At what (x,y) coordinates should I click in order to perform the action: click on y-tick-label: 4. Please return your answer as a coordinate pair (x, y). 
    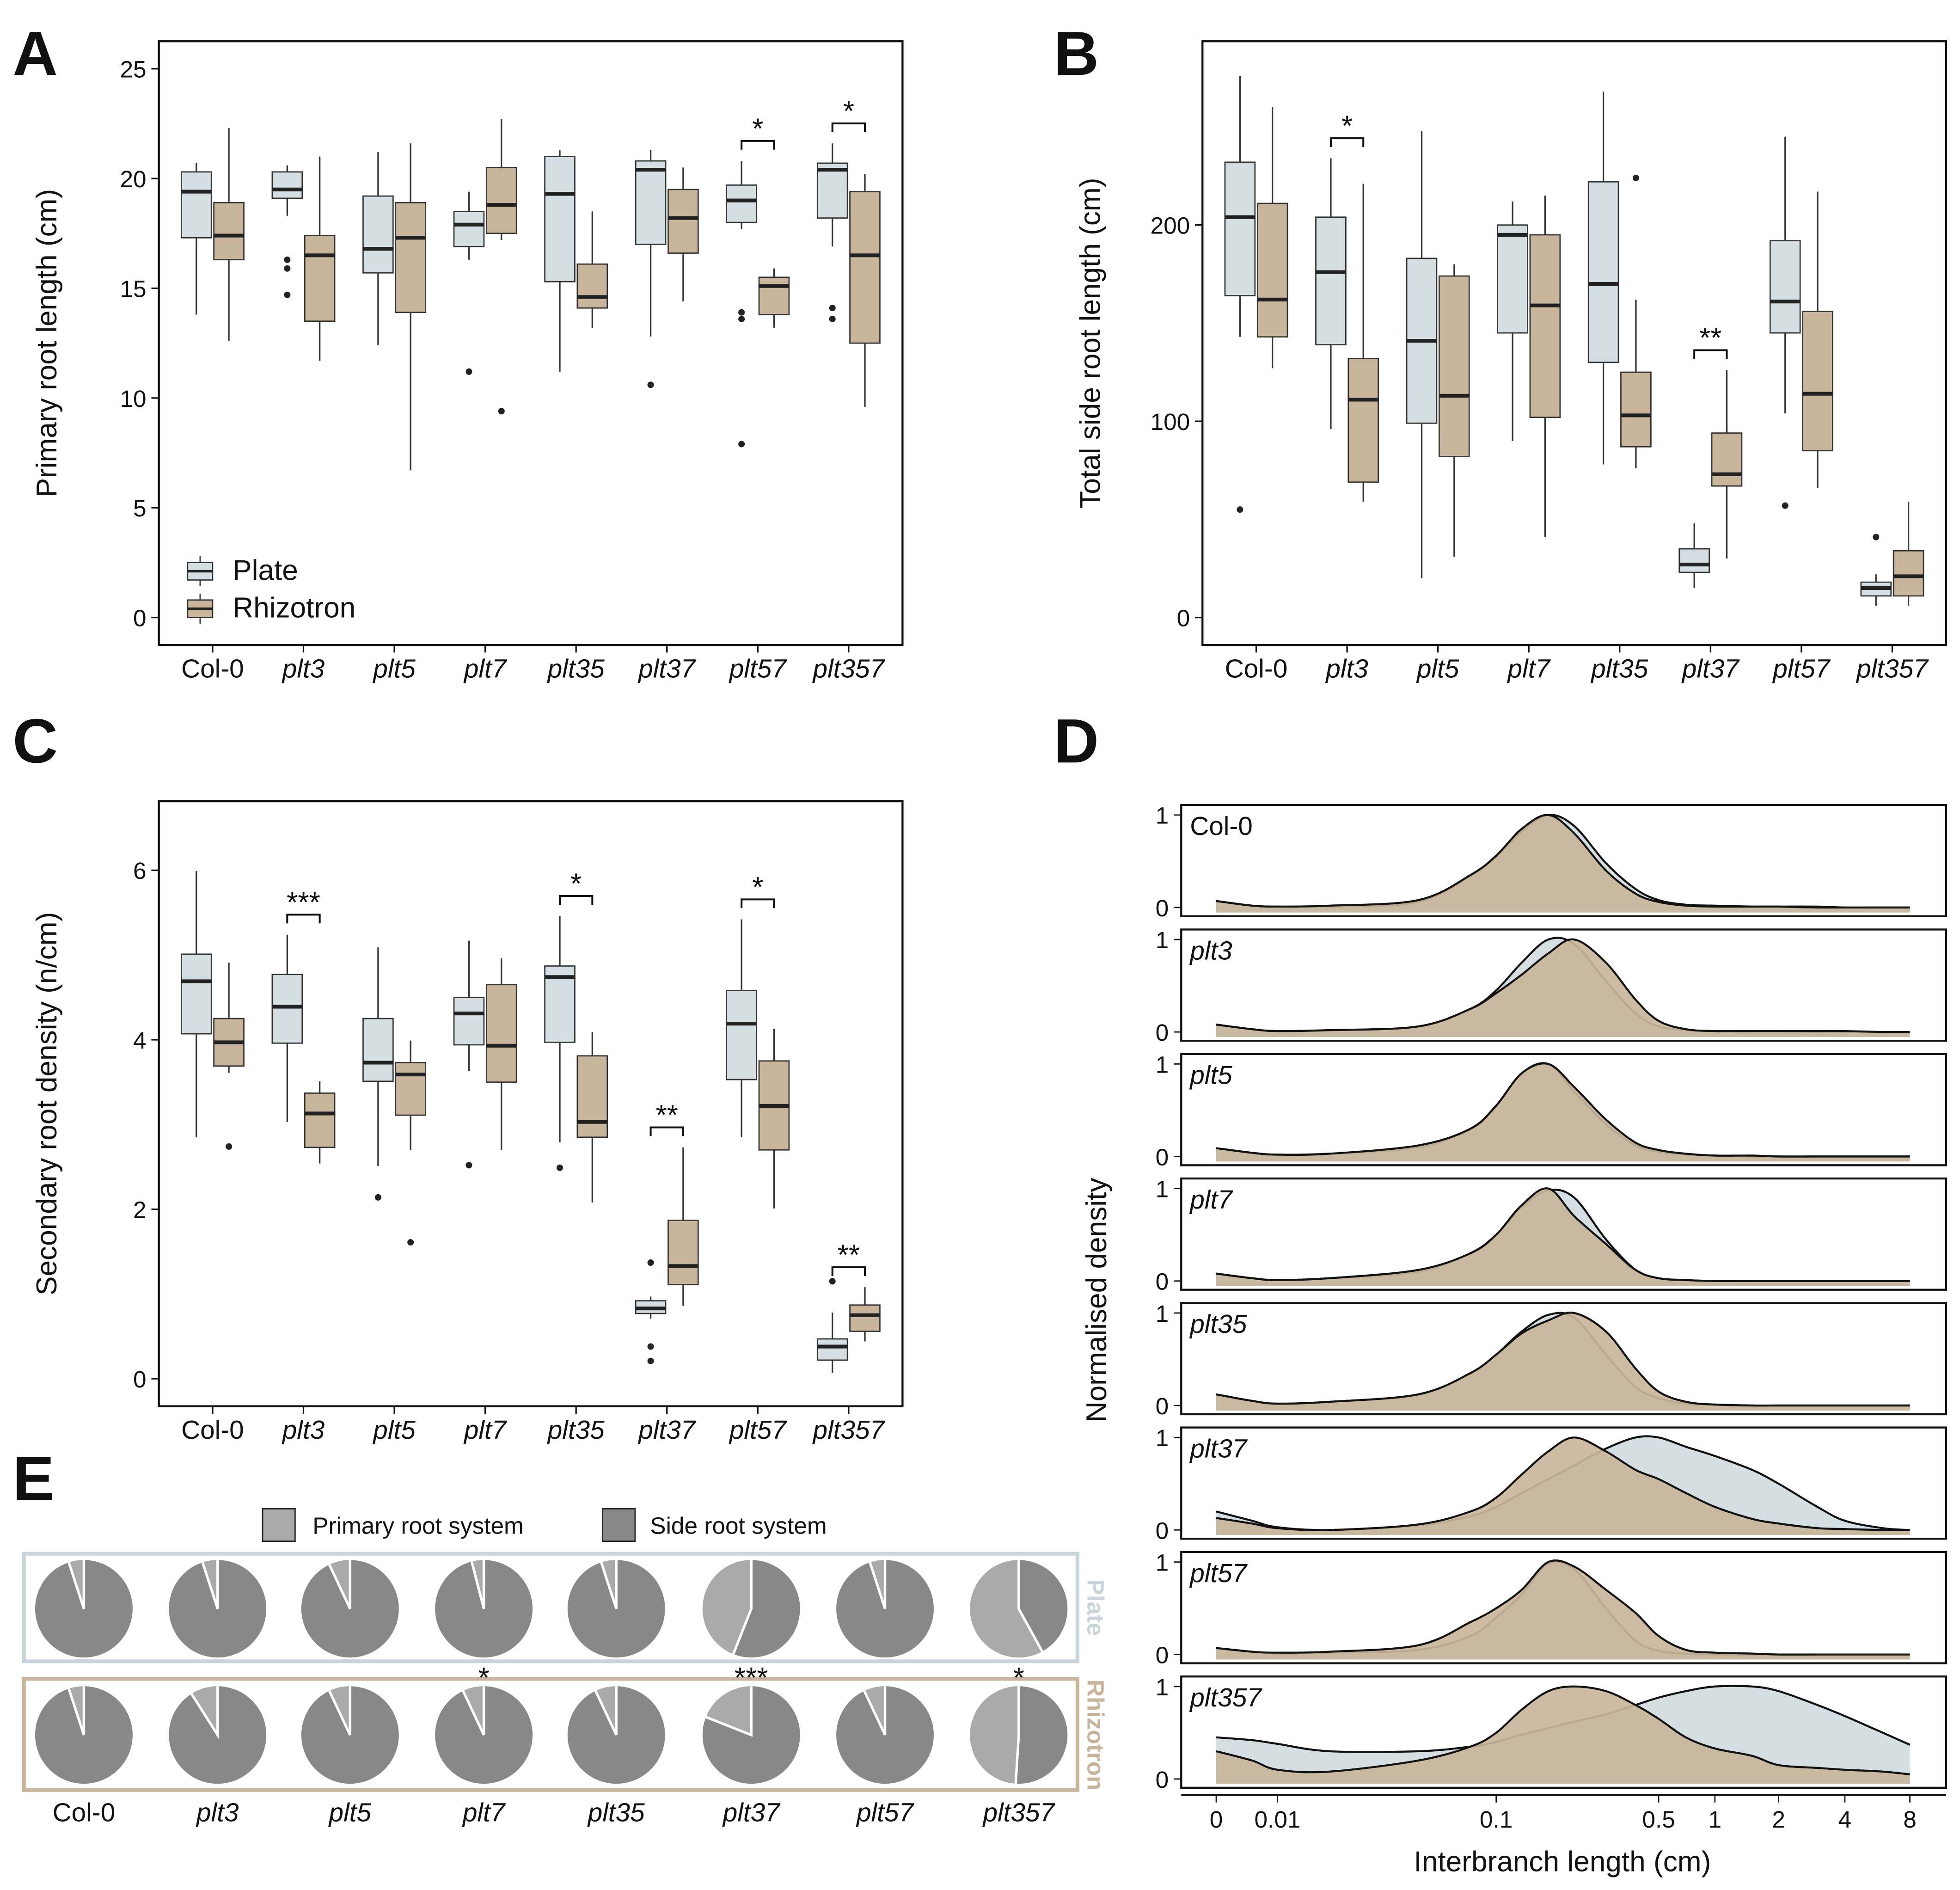
    Looking at the image, I should click on (140, 1040).